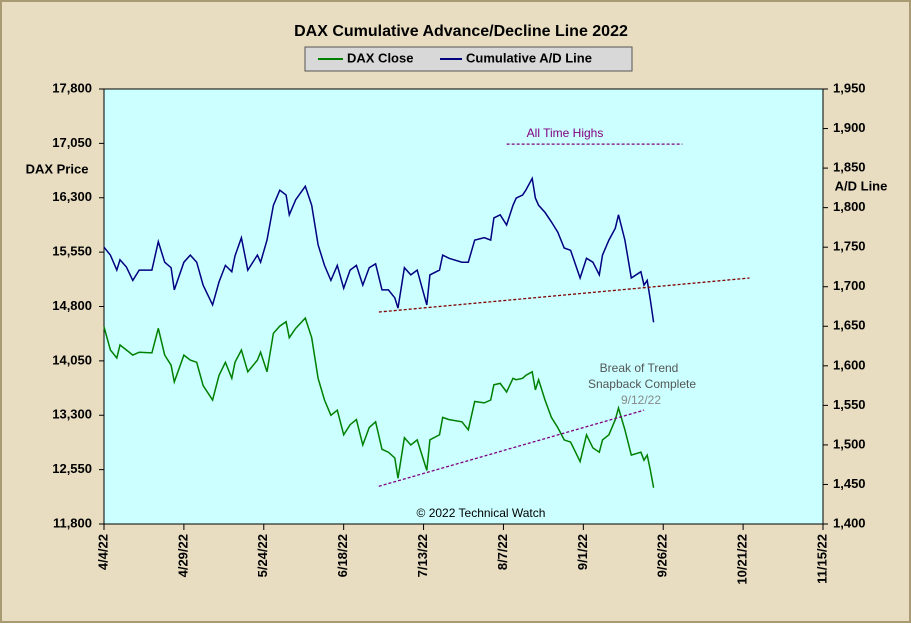  What do you see at coordinates (262, 555) in the screenshot?
I see `x-tick-label: 5/24/22` at bounding box center [262, 555].